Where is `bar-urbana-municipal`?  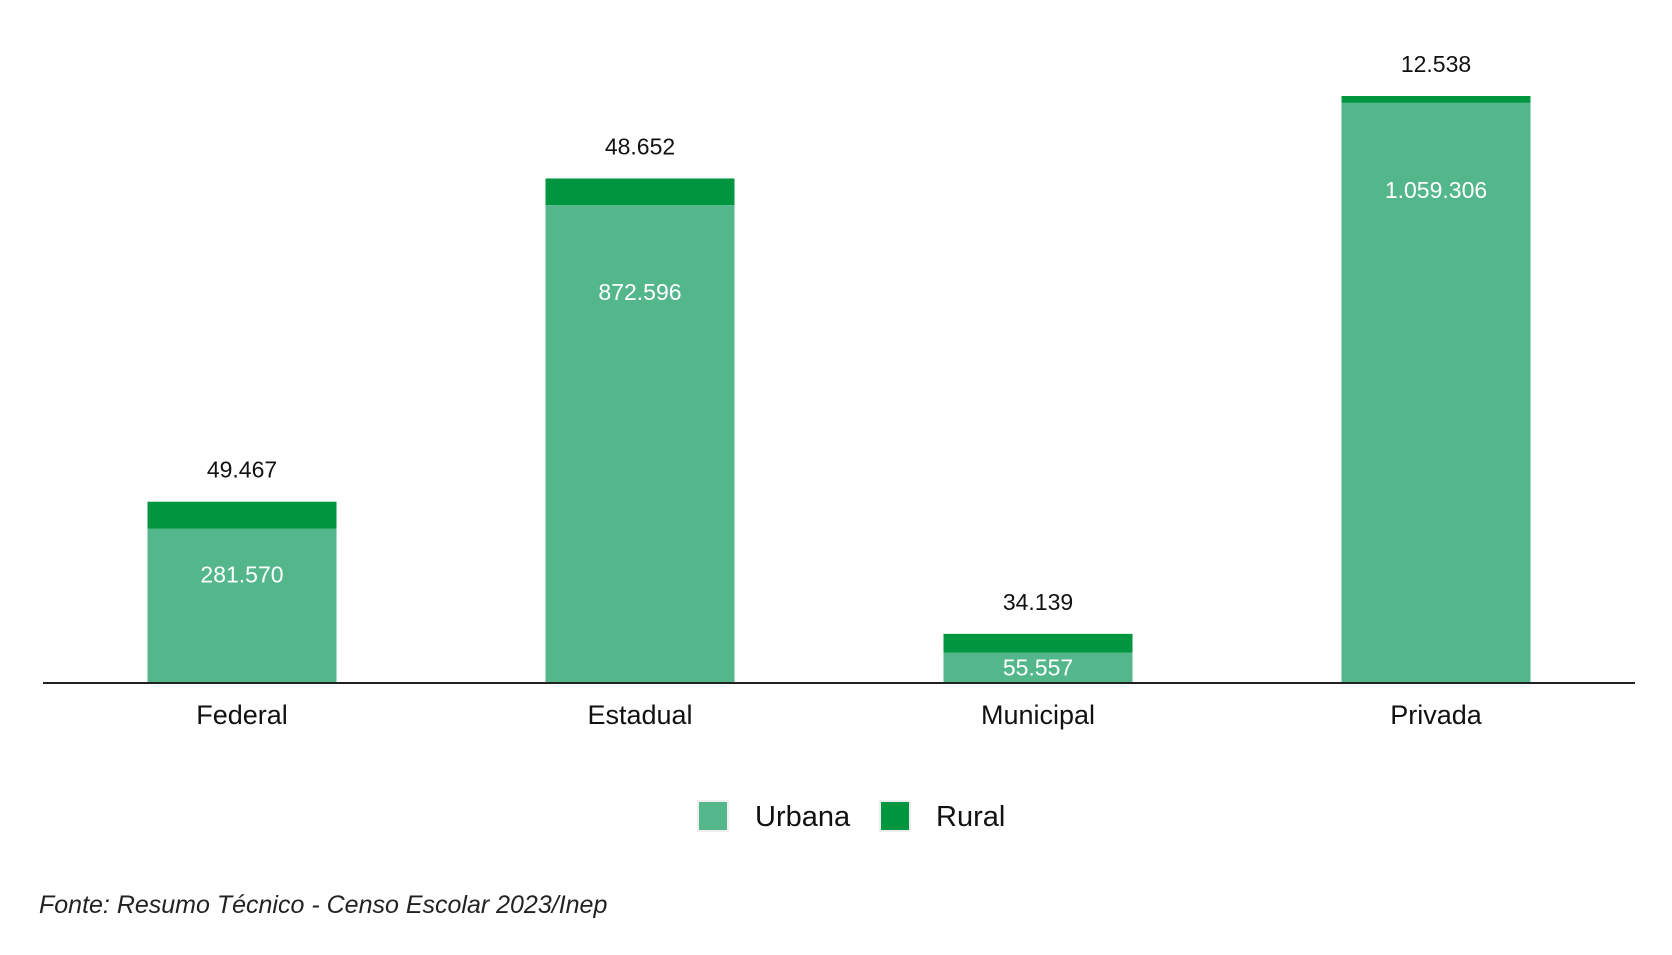
bar-urbana-municipal is located at coordinates (1038, 667).